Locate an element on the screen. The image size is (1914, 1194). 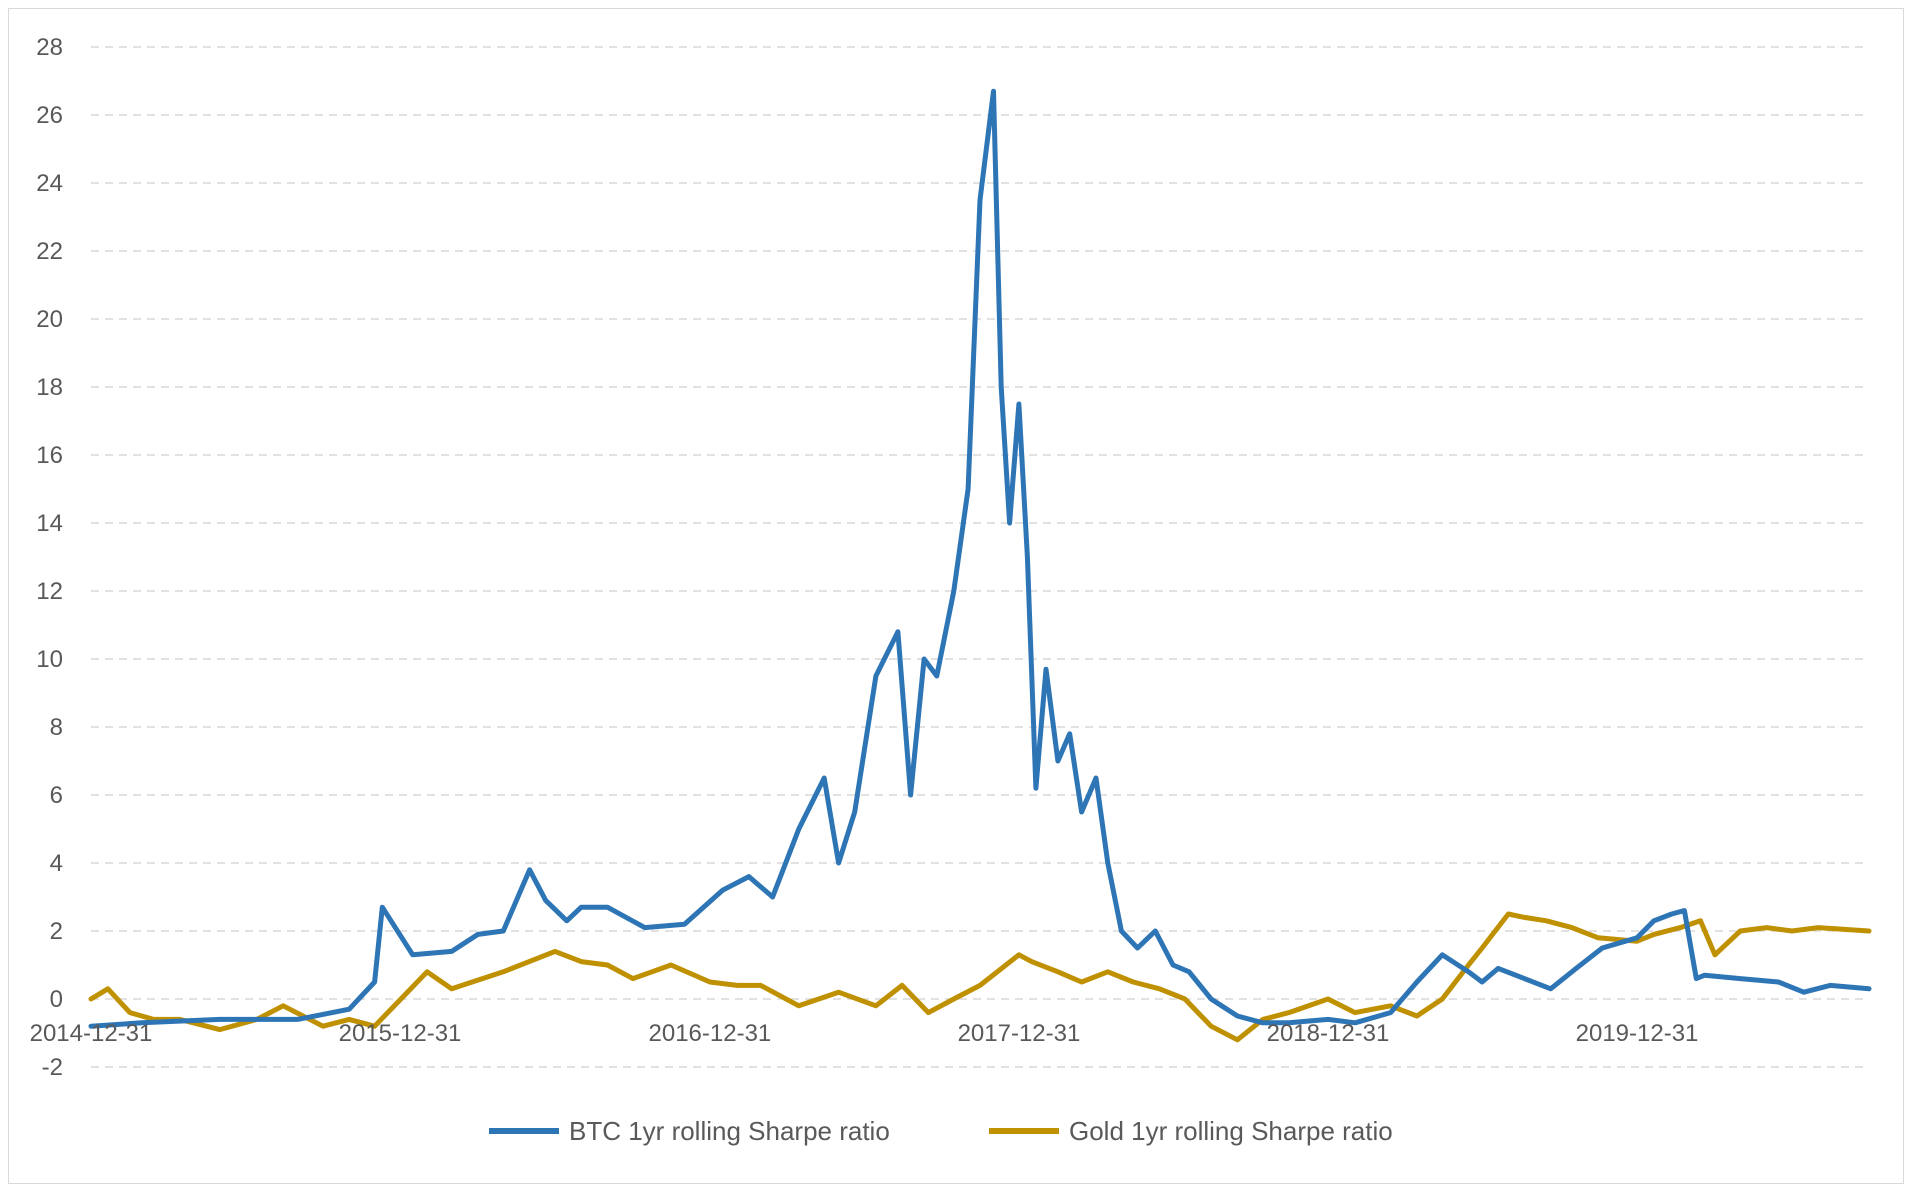
x-tick-label: 2016-12-31 is located at coordinates (710, 1033).